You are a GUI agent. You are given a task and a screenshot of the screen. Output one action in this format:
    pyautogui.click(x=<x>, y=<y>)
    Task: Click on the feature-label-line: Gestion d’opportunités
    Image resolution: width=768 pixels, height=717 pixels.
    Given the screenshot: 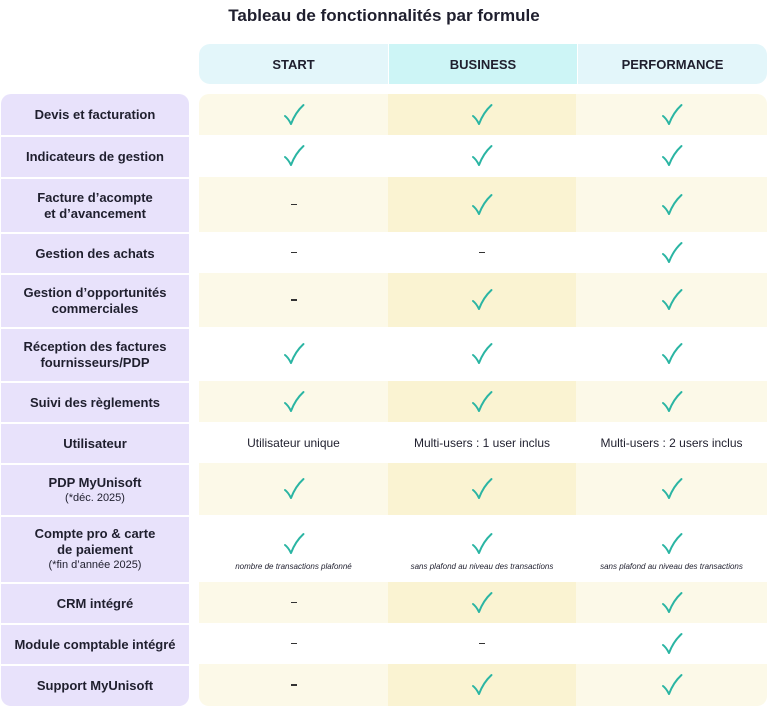 What is the action you would take?
    pyautogui.click(x=95, y=292)
    